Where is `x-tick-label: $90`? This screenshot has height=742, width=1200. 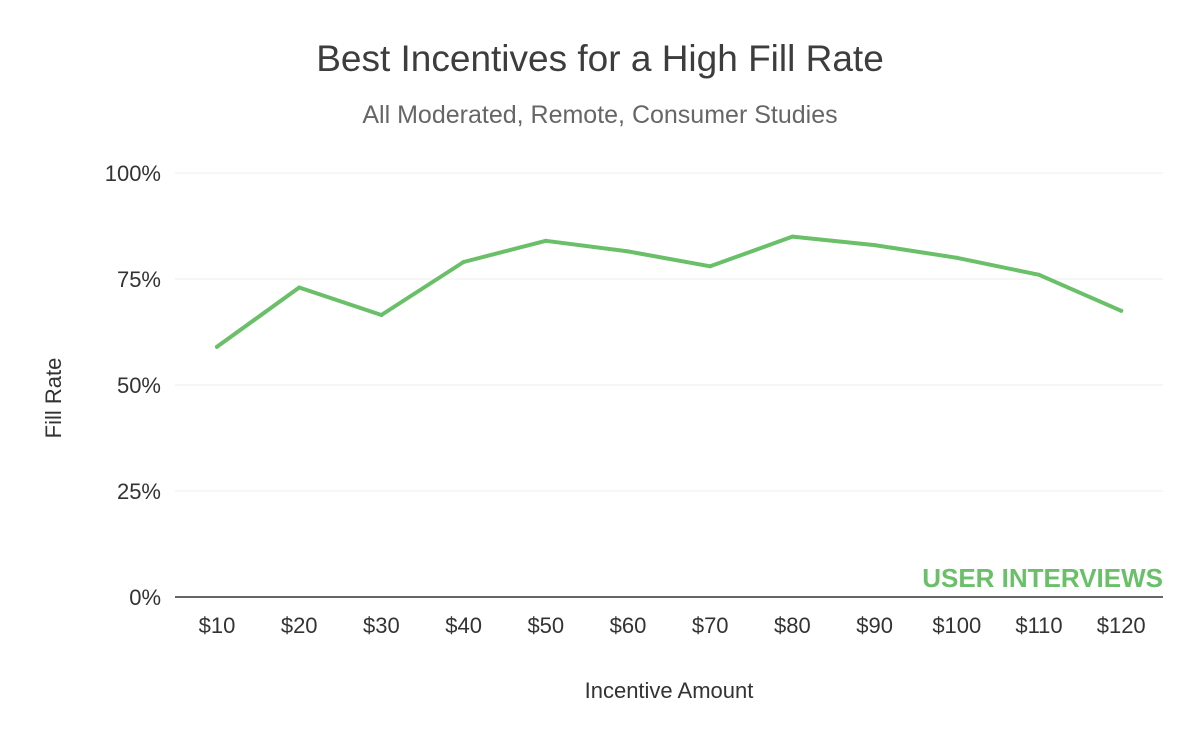 x-tick-label: $90 is located at coordinates (874, 625).